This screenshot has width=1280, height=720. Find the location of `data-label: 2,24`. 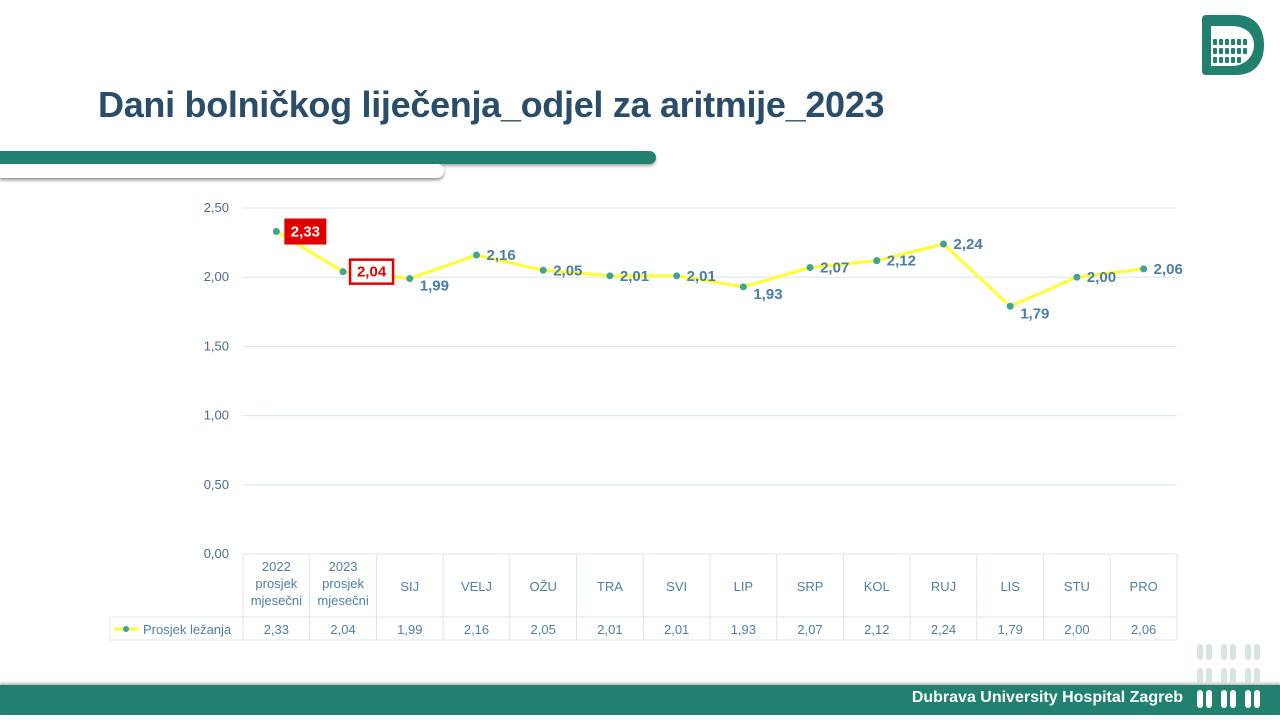

data-label: 2,24 is located at coordinates (969, 244).